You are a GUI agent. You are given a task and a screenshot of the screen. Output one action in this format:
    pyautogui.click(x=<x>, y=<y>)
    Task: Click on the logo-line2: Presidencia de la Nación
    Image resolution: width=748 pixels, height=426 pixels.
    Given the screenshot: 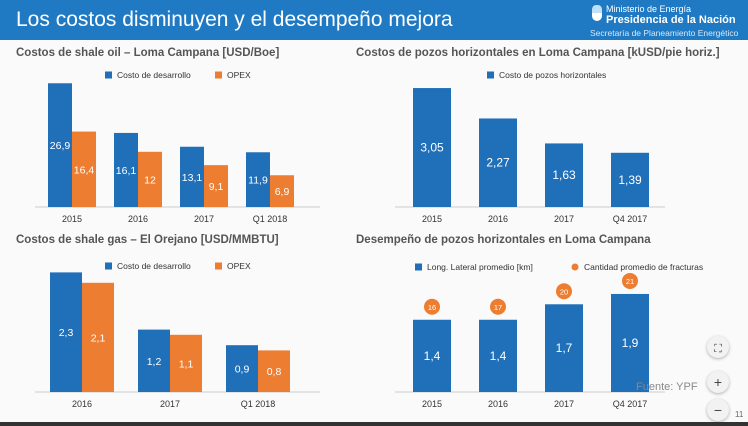 What is the action you would take?
    pyautogui.click(x=671, y=20)
    